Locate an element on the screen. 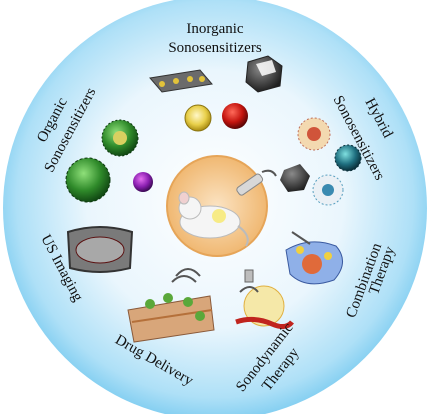 The width and height of the screenshot is (430, 419). center-mouse-illustration is located at coordinates (221, 206).